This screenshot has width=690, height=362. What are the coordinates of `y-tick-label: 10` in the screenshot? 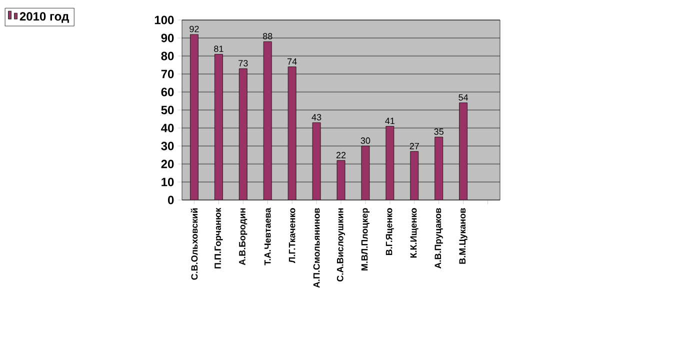 It's located at (168, 182).